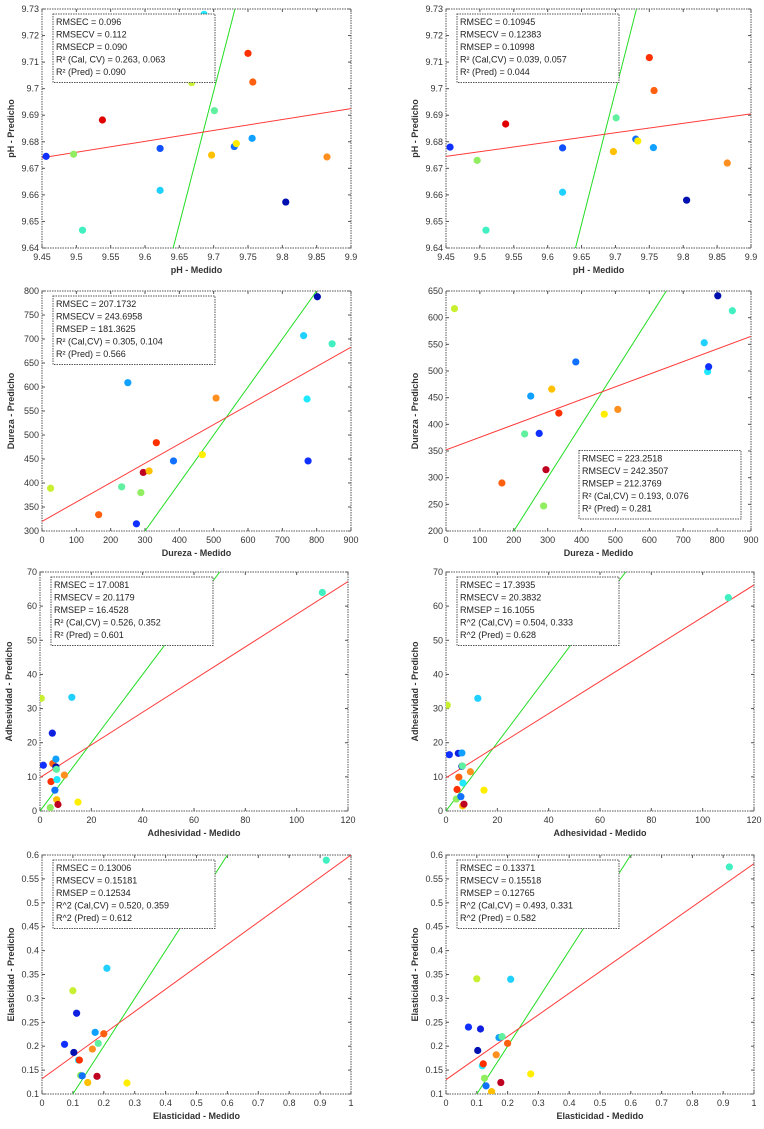 The height and width of the screenshot is (1129, 764). What do you see at coordinates (497, 47) in the screenshot?
I see `stat-line: RMSEP = 0.10998` at bounding box center [497, 47].